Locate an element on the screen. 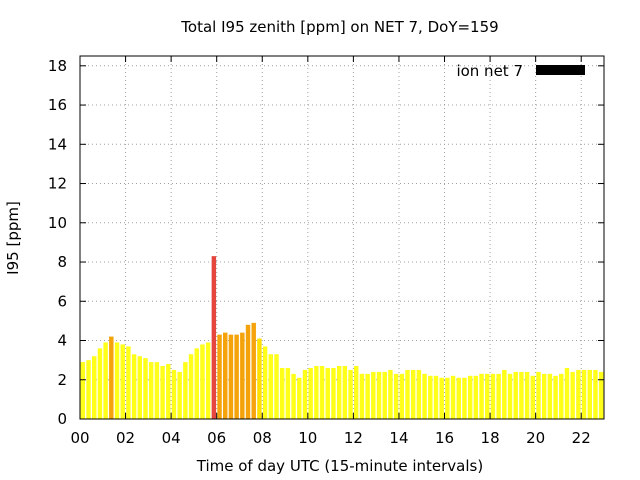  x-tick-label: 04 is located at coordinates (171, 438).